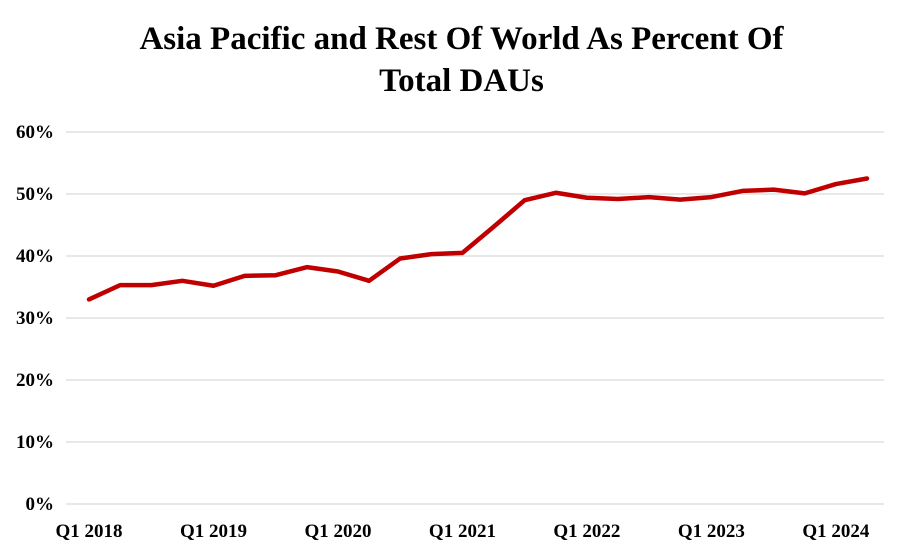 The image size is (923, 549). I want to click on y-axis-ticks: 0% 10% 20% 30% 40% 50% 60%, so click(35, 318).